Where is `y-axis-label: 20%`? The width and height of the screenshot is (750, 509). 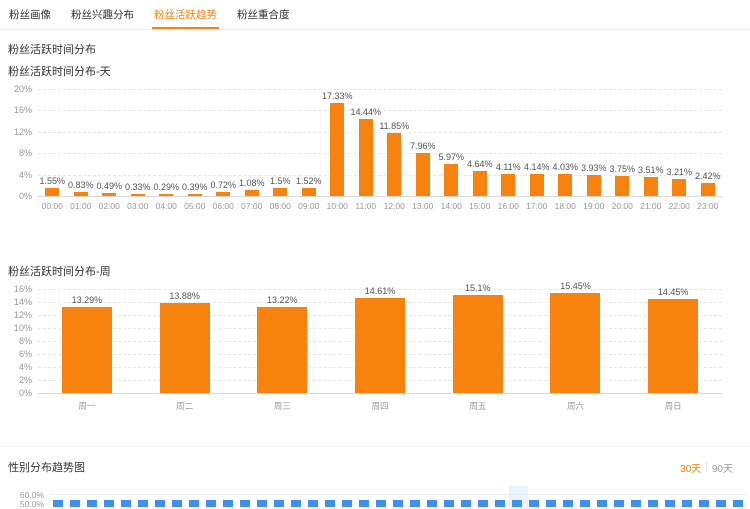 y-axis-label: 20% is located at coordinates (22, 89).